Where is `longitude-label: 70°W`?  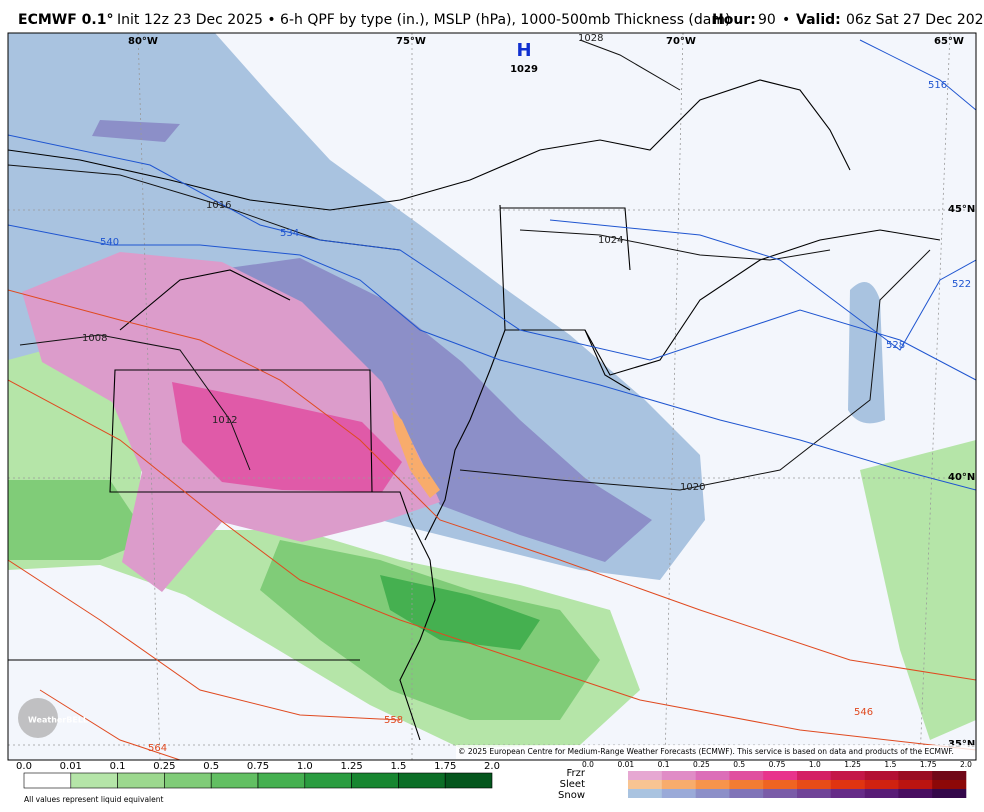 longitude-label: 70°W is located at coordinates (681, 41).